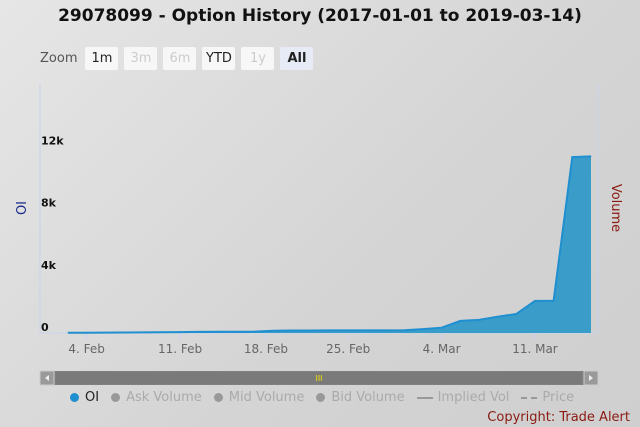  I want to click on x-tick-label: 18. Feb, so click(266, 349).